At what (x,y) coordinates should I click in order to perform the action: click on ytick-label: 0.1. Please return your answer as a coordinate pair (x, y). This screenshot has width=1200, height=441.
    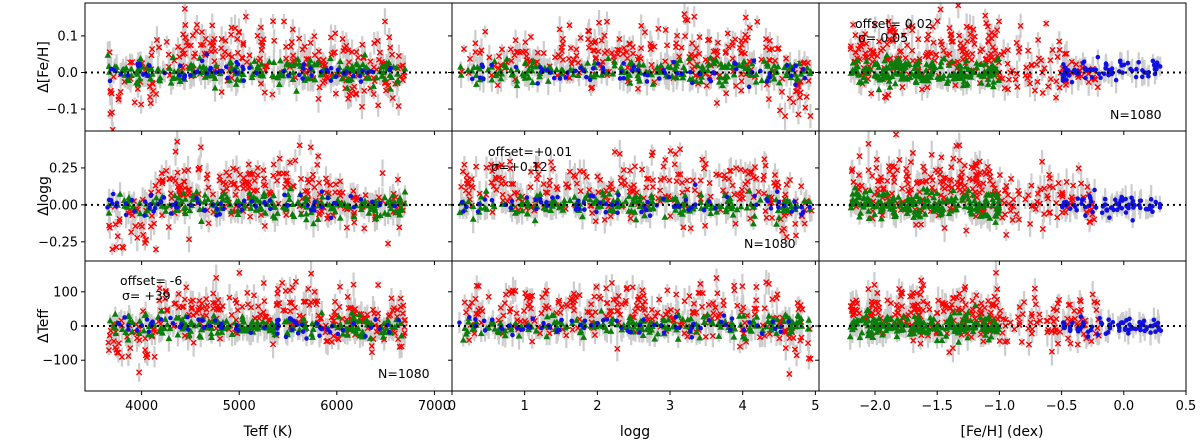
    Looking at the image, I should click on (67, 36).